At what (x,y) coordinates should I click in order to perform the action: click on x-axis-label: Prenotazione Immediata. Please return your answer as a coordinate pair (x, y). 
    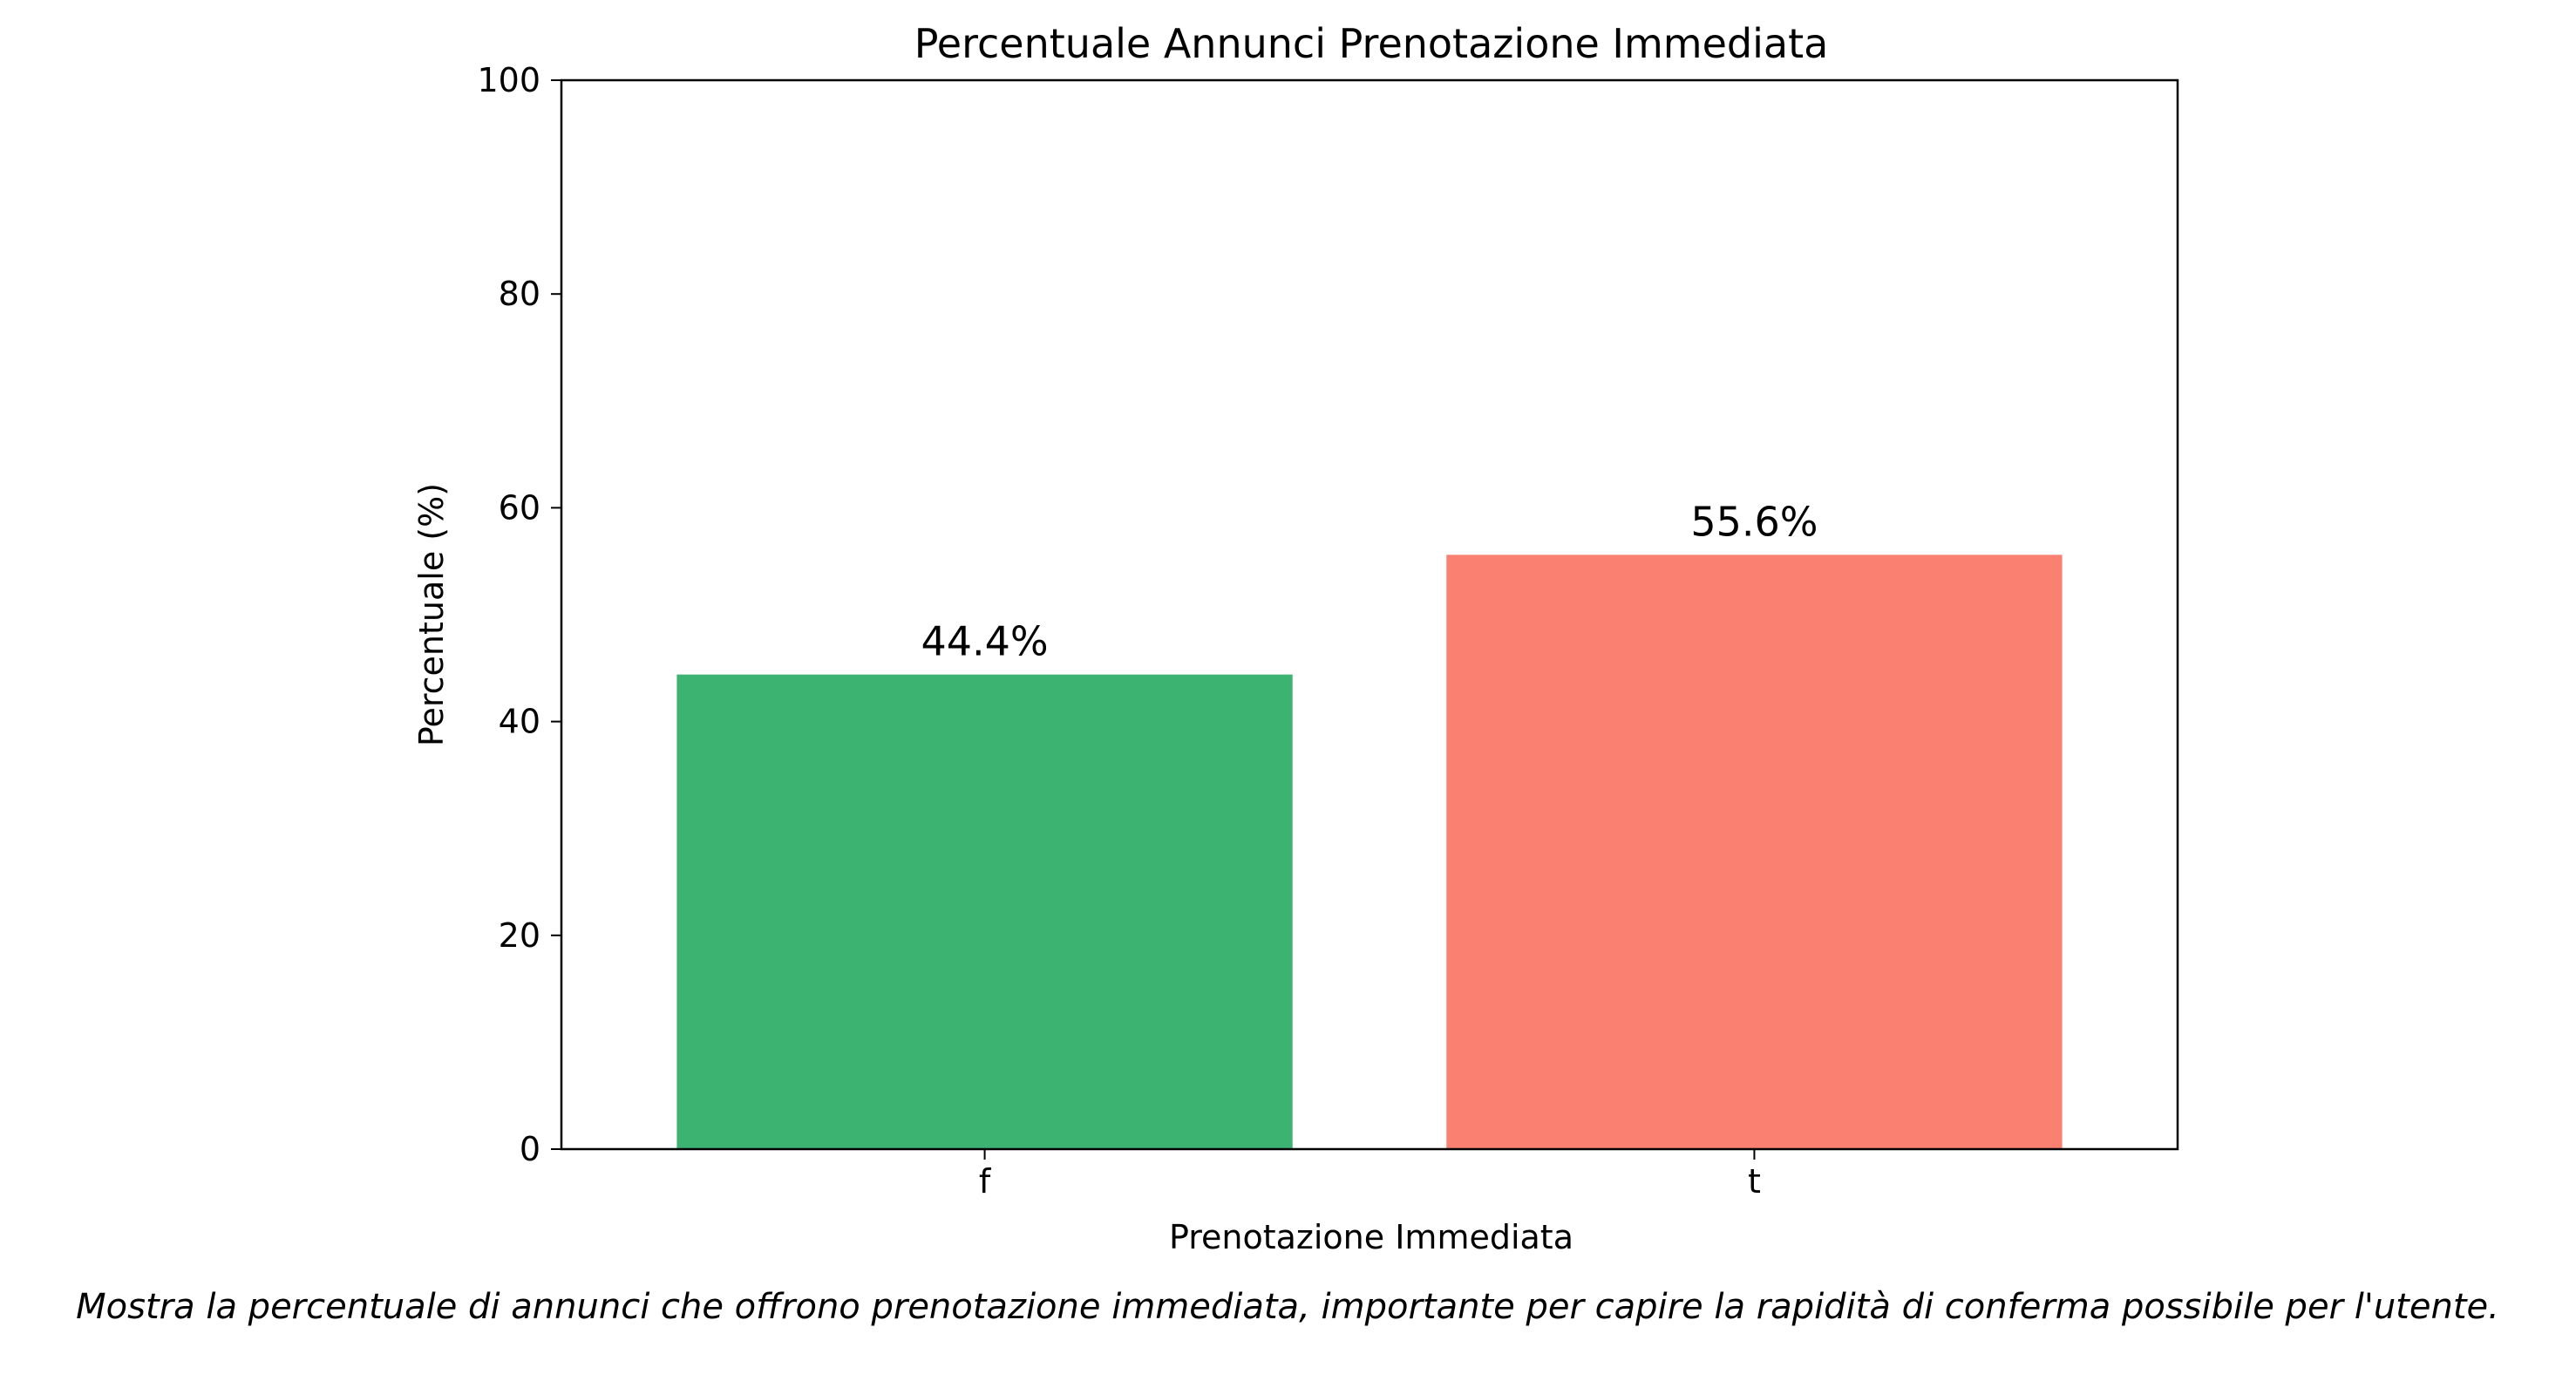
    Looking at the image, I should click on (1371, 1237).